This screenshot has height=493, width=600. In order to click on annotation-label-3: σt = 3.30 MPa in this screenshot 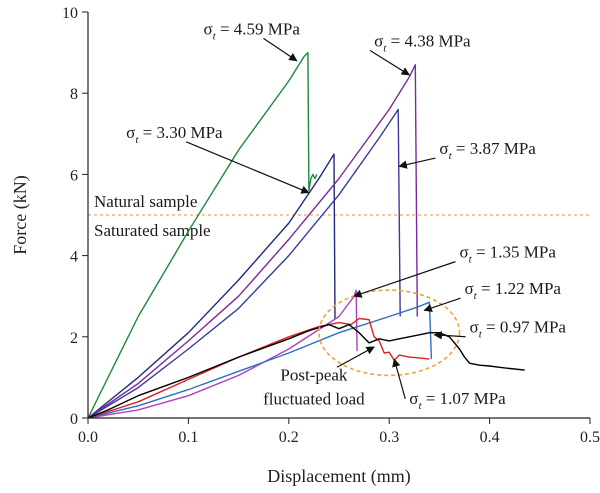, I will do `click(174, 134)`.